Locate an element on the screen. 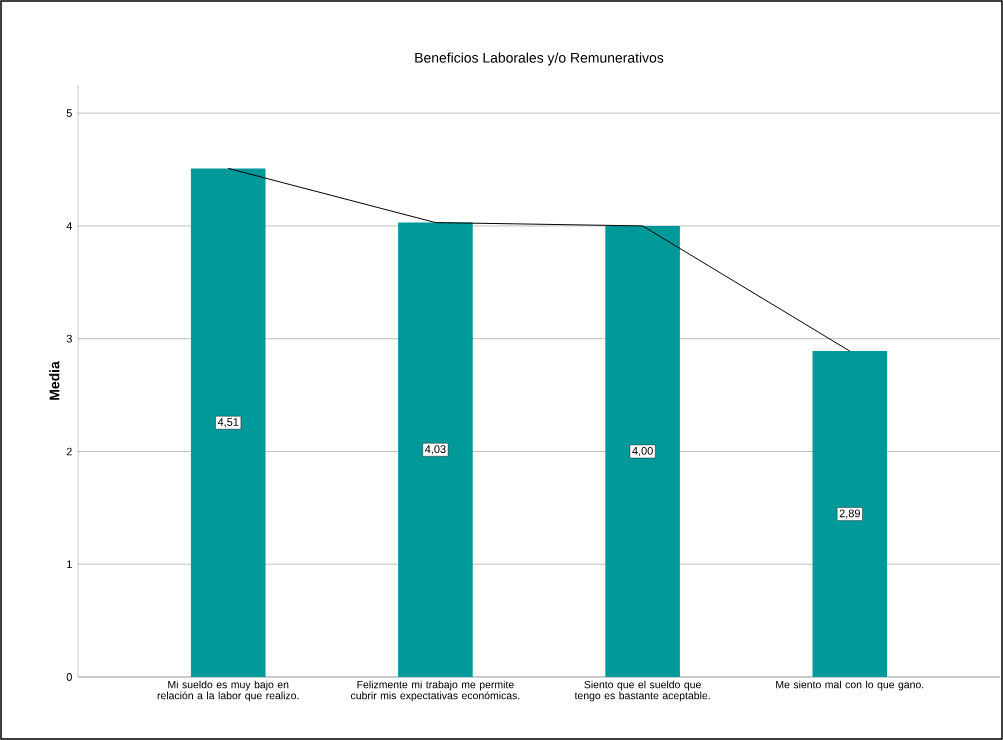 The image size is (1003, 740). x-tick-label: Me siento mal con lo que gano. is located at coordinates (850, 685).